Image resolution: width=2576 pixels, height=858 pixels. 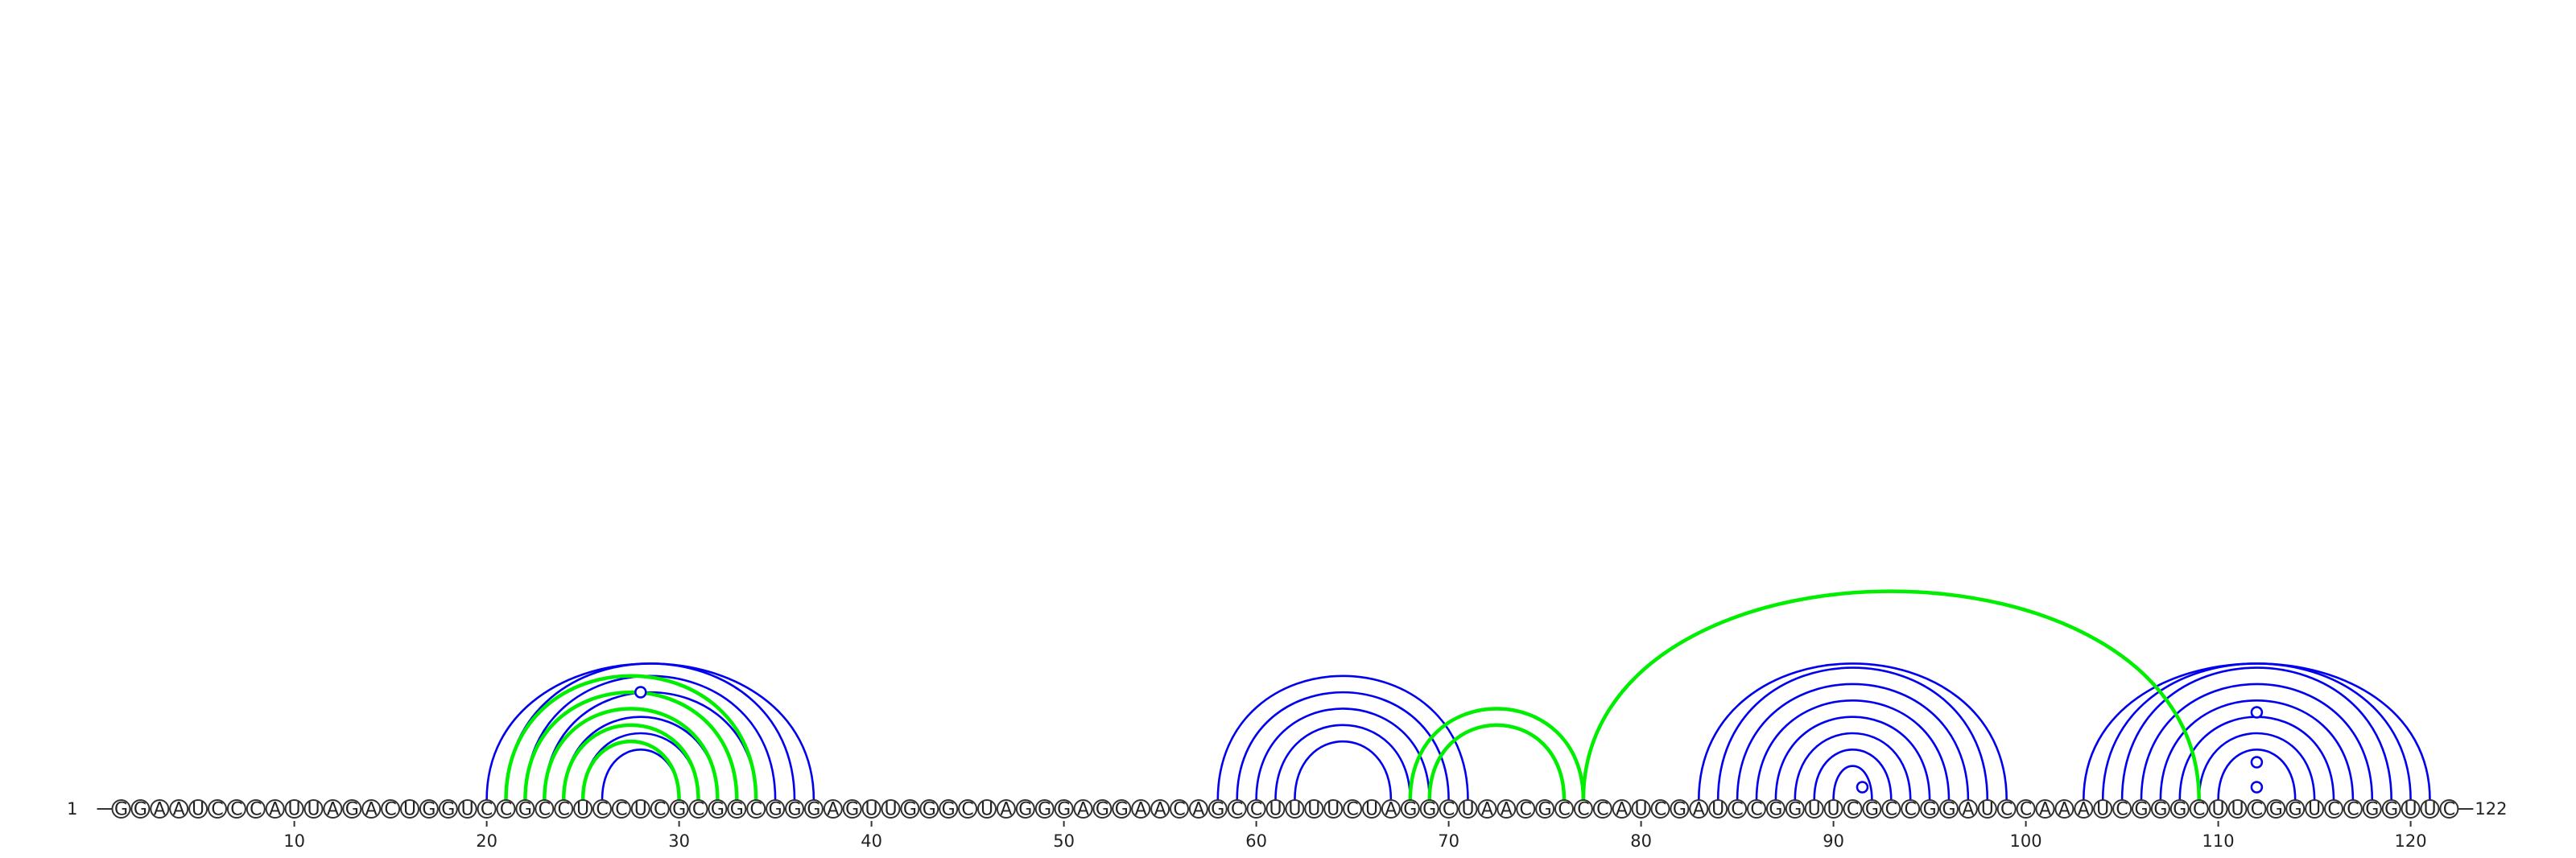 What do you see at coordinates (1355, 836) in the screenshot?
I see `position-axis: 10 20 30 40 50 60 70 80 90 100 110 120` at bounding box center [1355, 836].